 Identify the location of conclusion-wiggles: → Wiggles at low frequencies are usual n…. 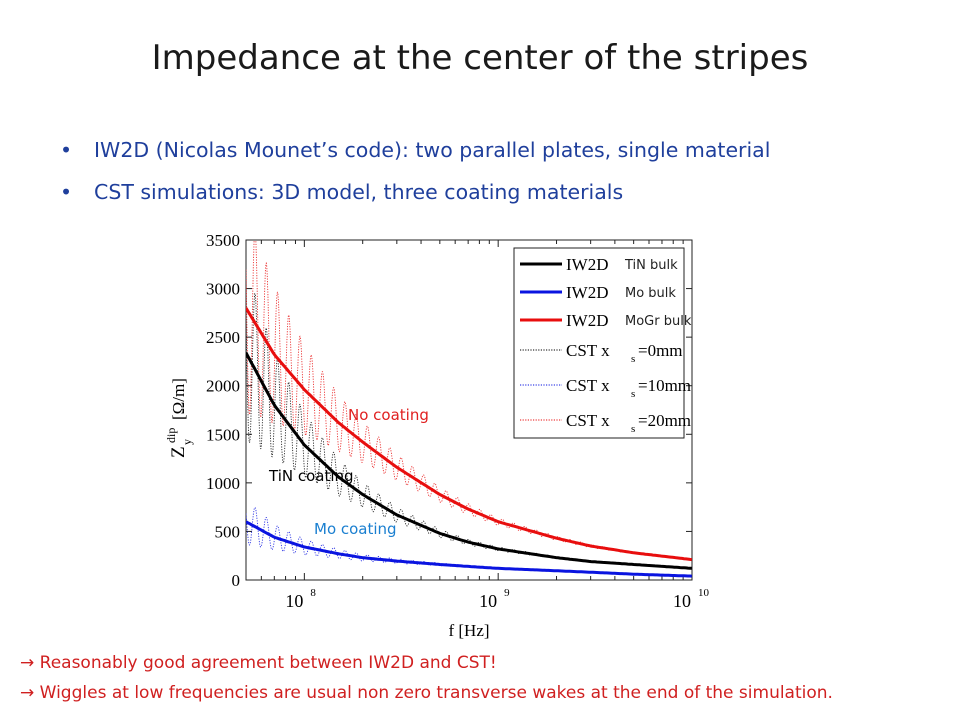
(426, 693).